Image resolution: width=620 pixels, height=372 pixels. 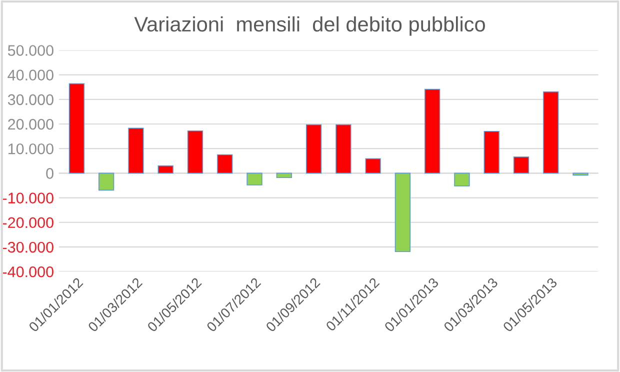 I want to click on y-tick-label: -10.000, so click(x=28, y=198).